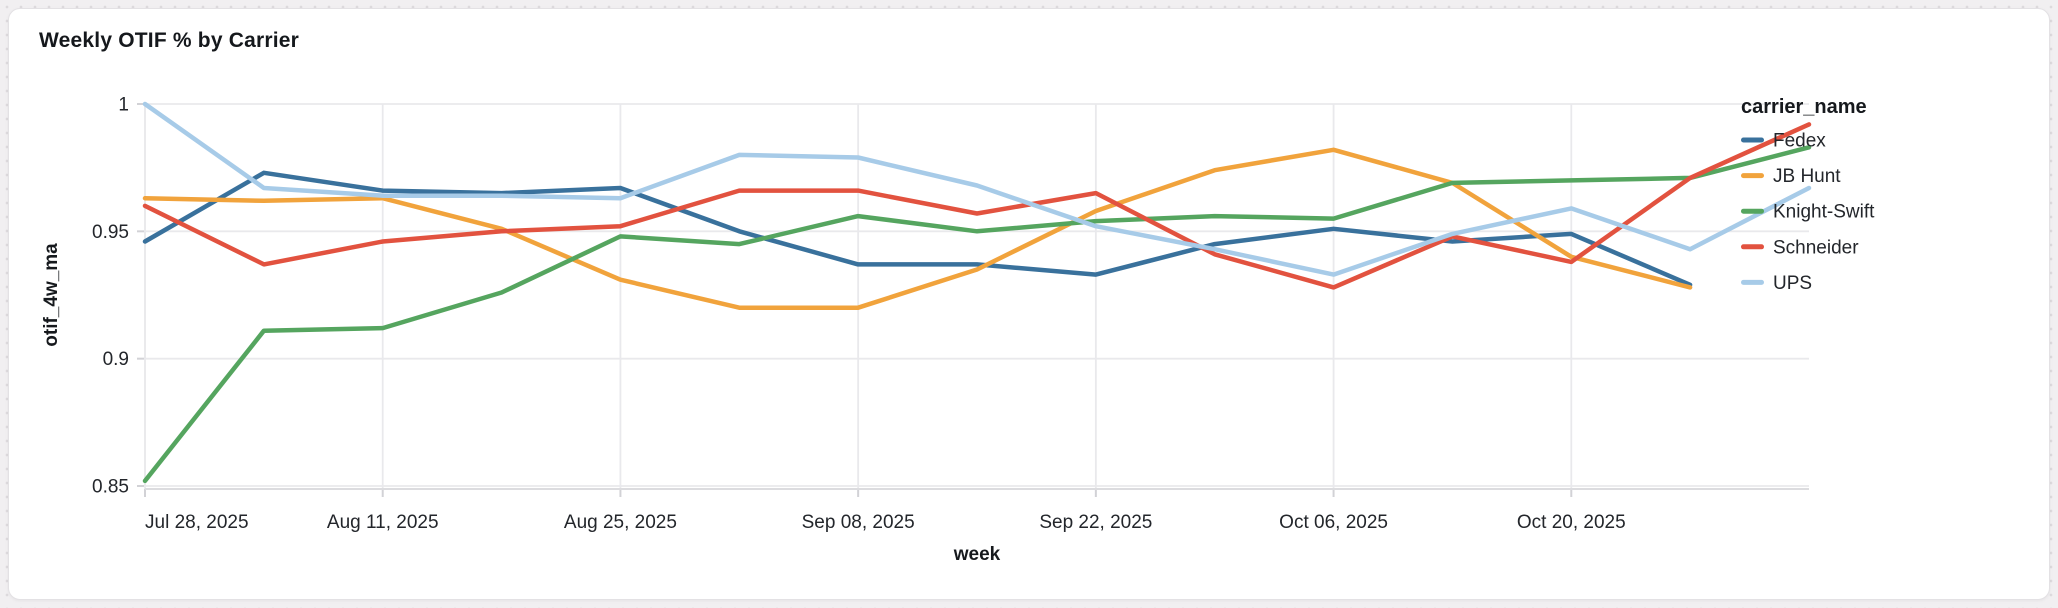 This screenshot has width=2058, height=608. What do you see at coordinates (1792, 283) in the screenshot?
I see `legend-label-ups: UPS` at bounding box center [1792, 283].